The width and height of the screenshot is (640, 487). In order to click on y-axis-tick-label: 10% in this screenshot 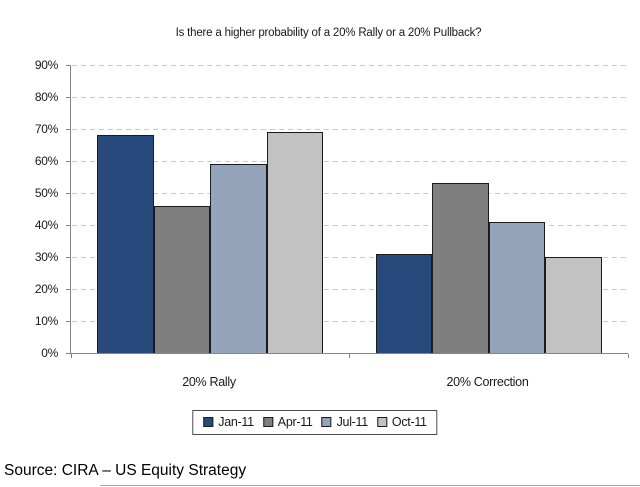, I will do `click(46, 321)`.